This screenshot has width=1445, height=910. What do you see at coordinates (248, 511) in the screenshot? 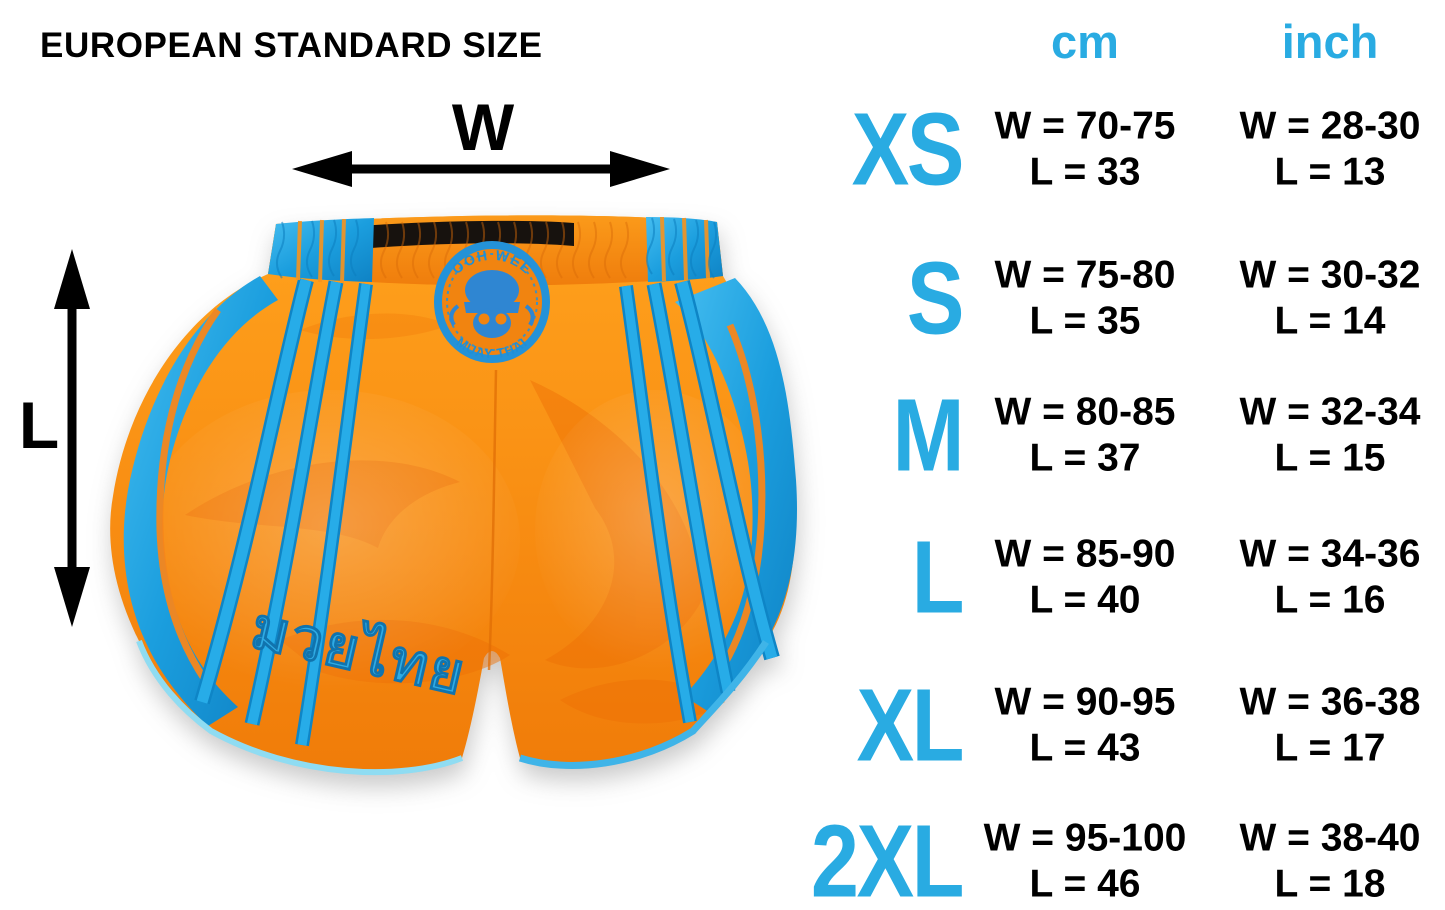
I see `left-side-stripes` at bounding box center [248, 511].